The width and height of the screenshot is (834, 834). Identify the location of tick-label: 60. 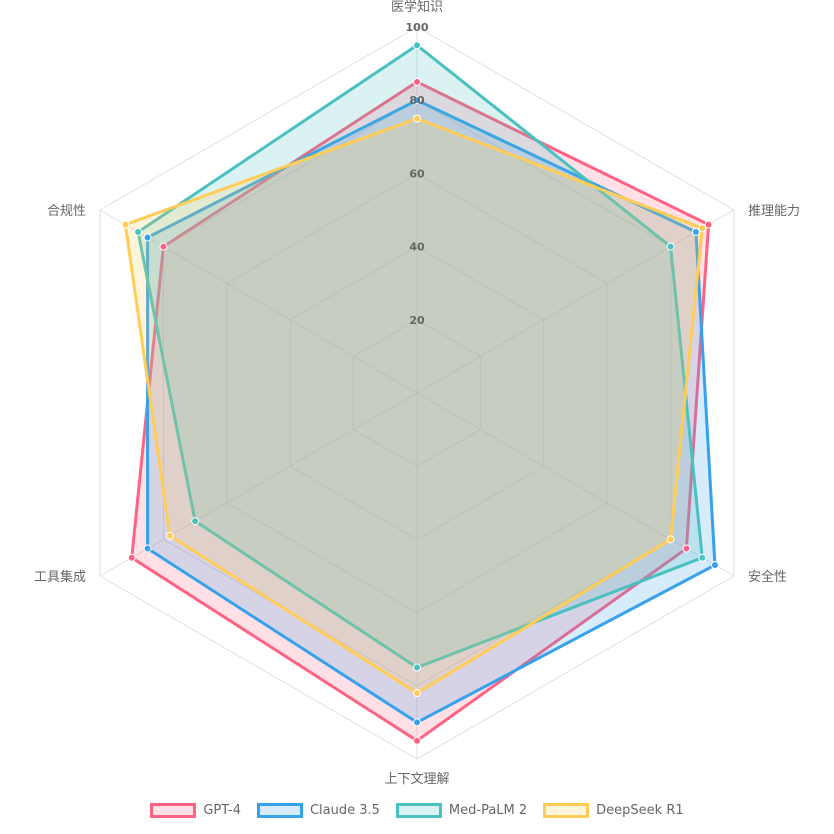
(417, 173).